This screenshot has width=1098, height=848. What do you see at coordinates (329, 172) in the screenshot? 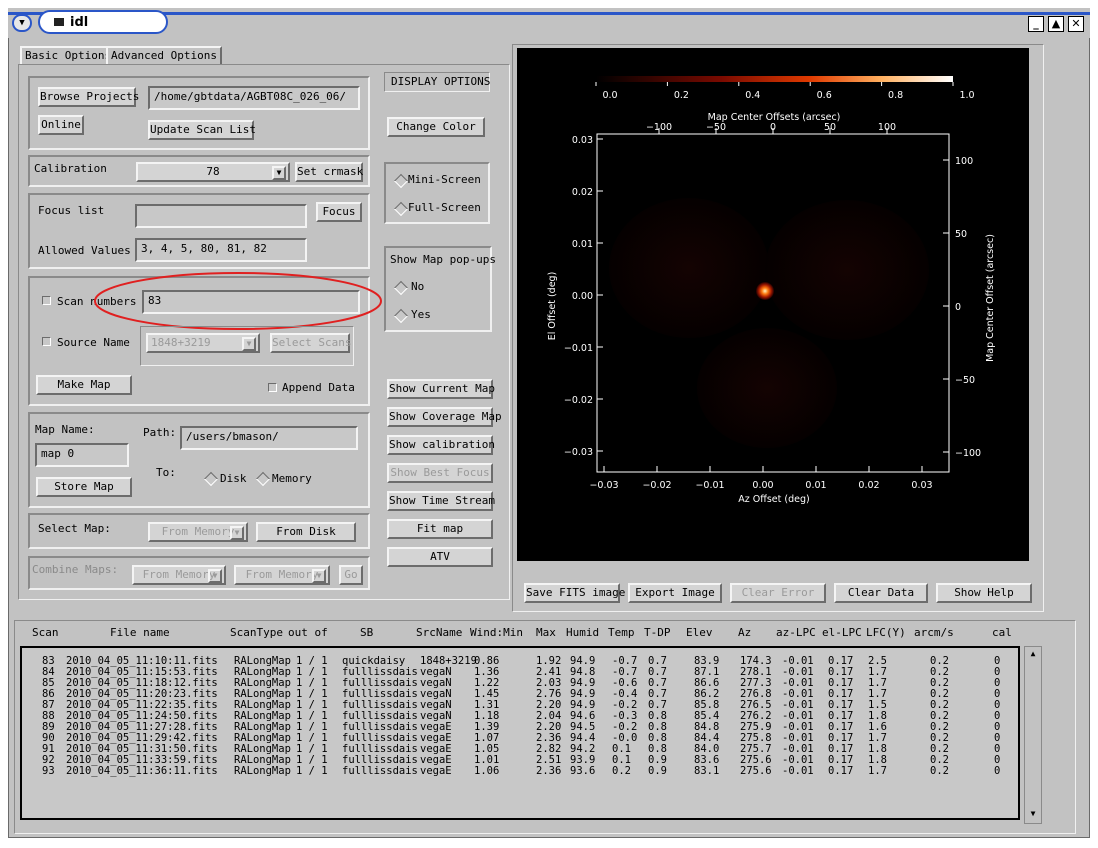
I see `set-crmask-button: Set crmask` at bounding box center [329, 172].